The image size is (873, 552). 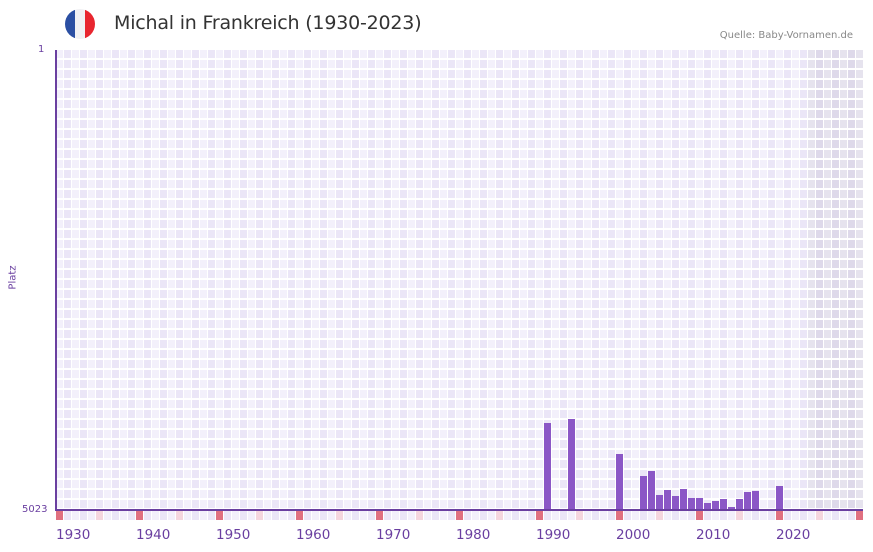 I want to click on x-tick-1940: 1940, so click(x=153, y=535).